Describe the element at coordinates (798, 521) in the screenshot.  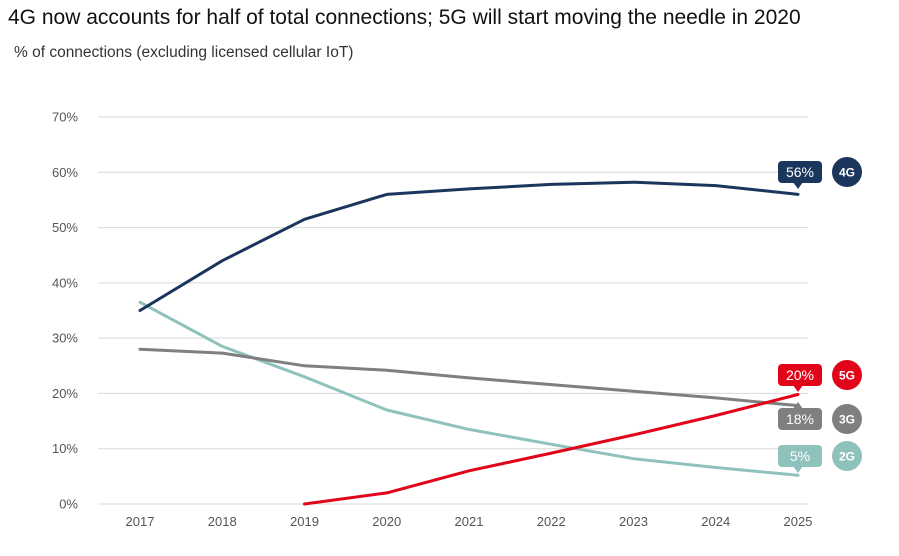
I see `x-tick-label: 2025` at that location.